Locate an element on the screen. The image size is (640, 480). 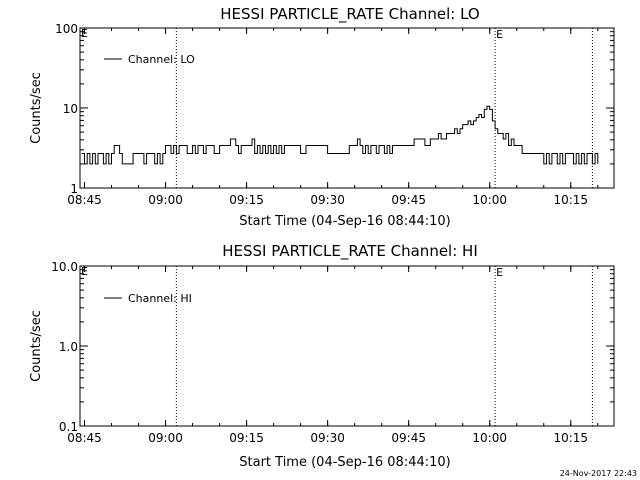
legend-label-lo: Channel: LO is located at coordinates (161, 59).